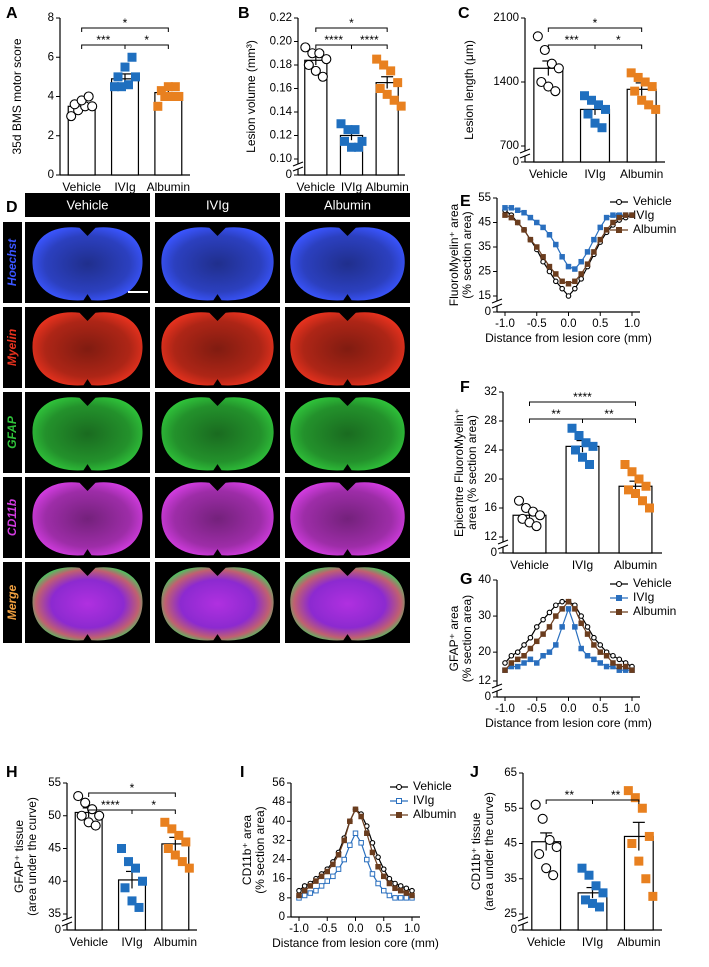  I want to click on legend-label: IVIg, so click(643, 597).